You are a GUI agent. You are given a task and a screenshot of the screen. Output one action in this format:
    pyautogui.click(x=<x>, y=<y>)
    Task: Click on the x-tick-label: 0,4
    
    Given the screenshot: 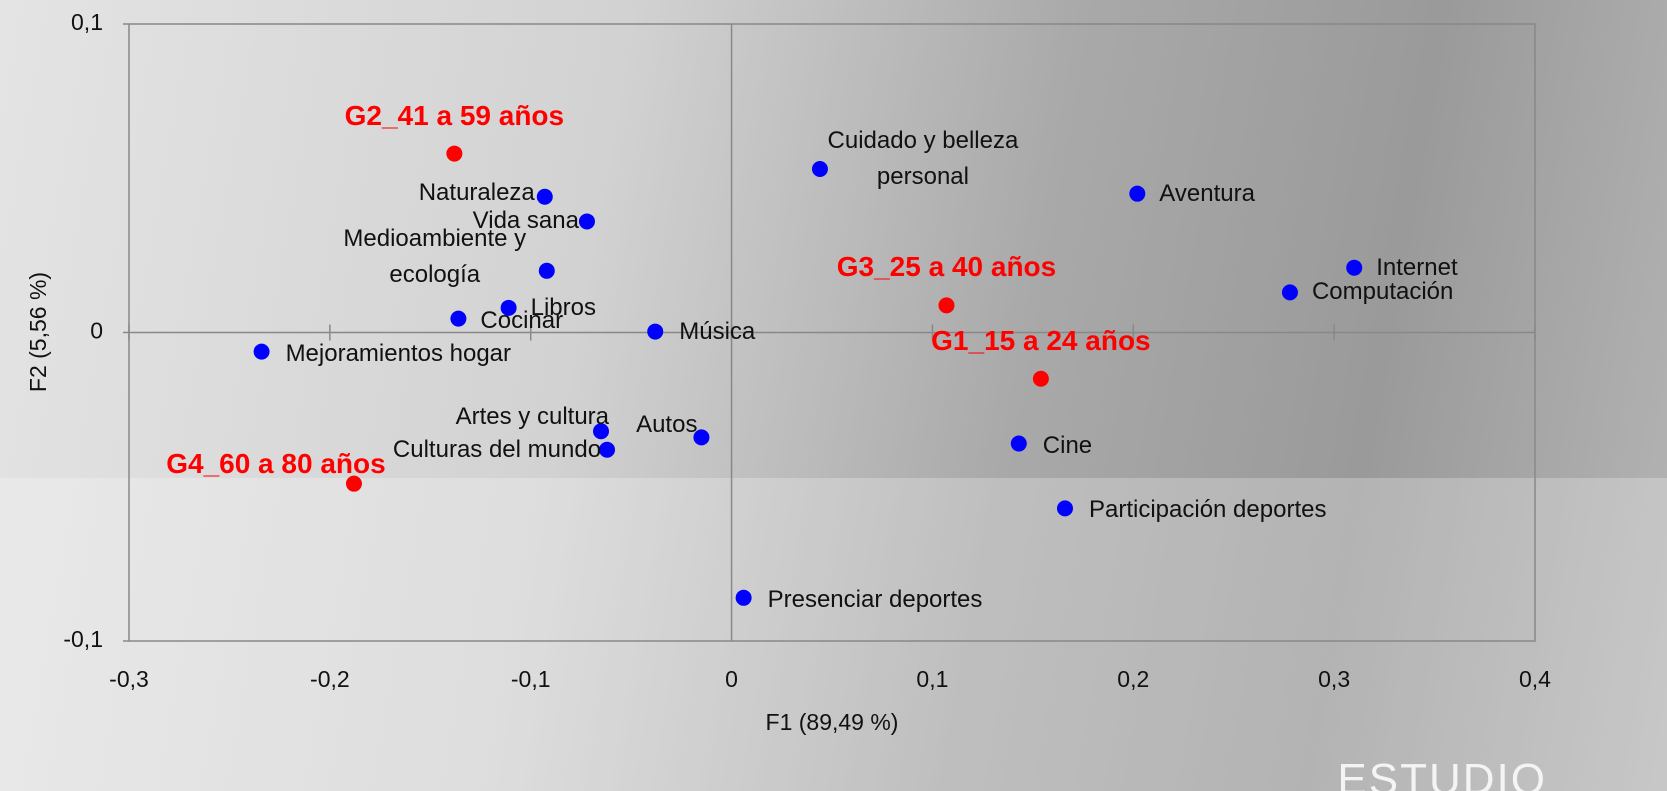 What is the action you would take?
    pyautogui.click(x=1535, y=679)
    